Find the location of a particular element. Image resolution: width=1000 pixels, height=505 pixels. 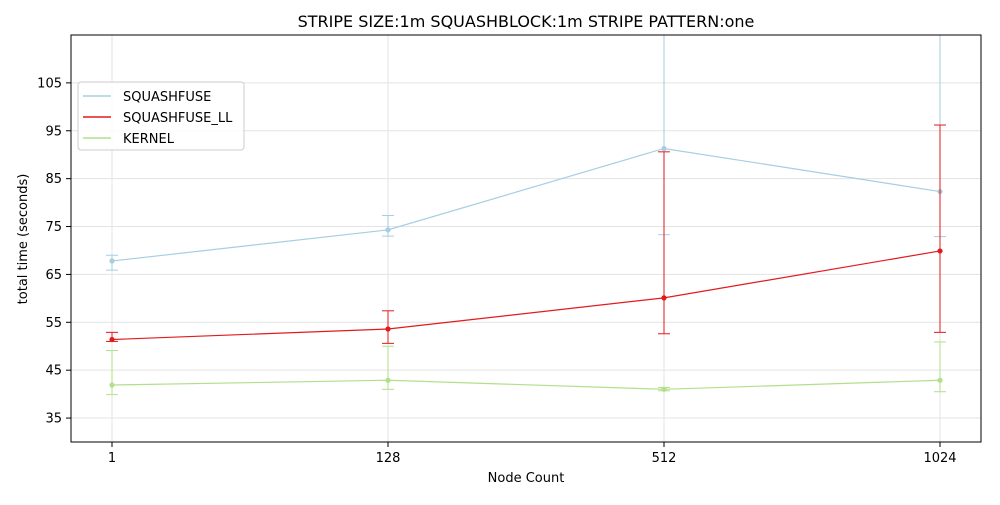

y-tick-label: 105 is located at coordinates (49, 83).